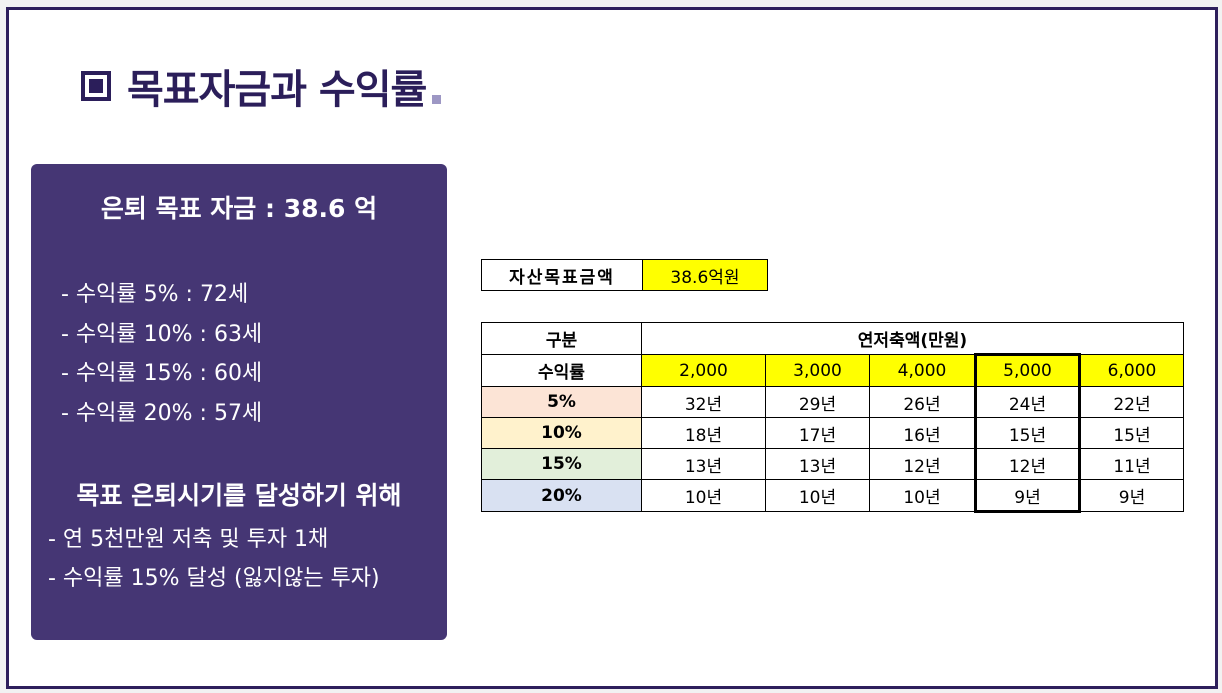 This screenshot has width=1222, height=693. What do you see at coordinates (155, 294) in the screenshot?
I see `return-line-5: - 수익률 5% : 72세` at bounding box center [155, 294].